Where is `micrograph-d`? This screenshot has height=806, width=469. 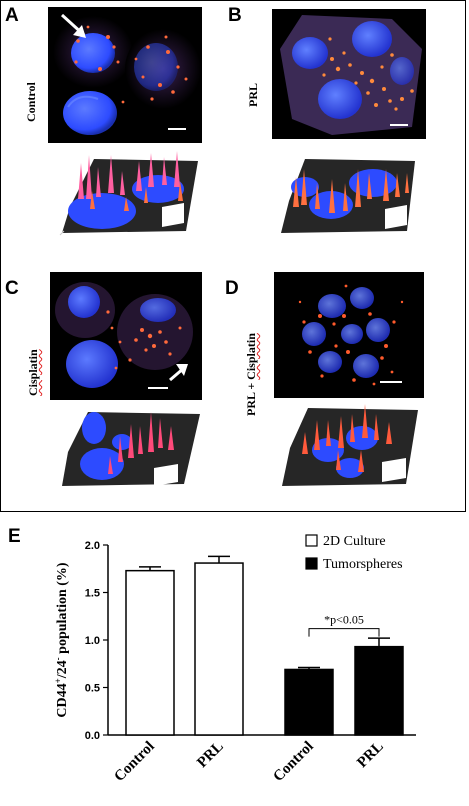
micrograph-d is located at coordinates (349, 335).